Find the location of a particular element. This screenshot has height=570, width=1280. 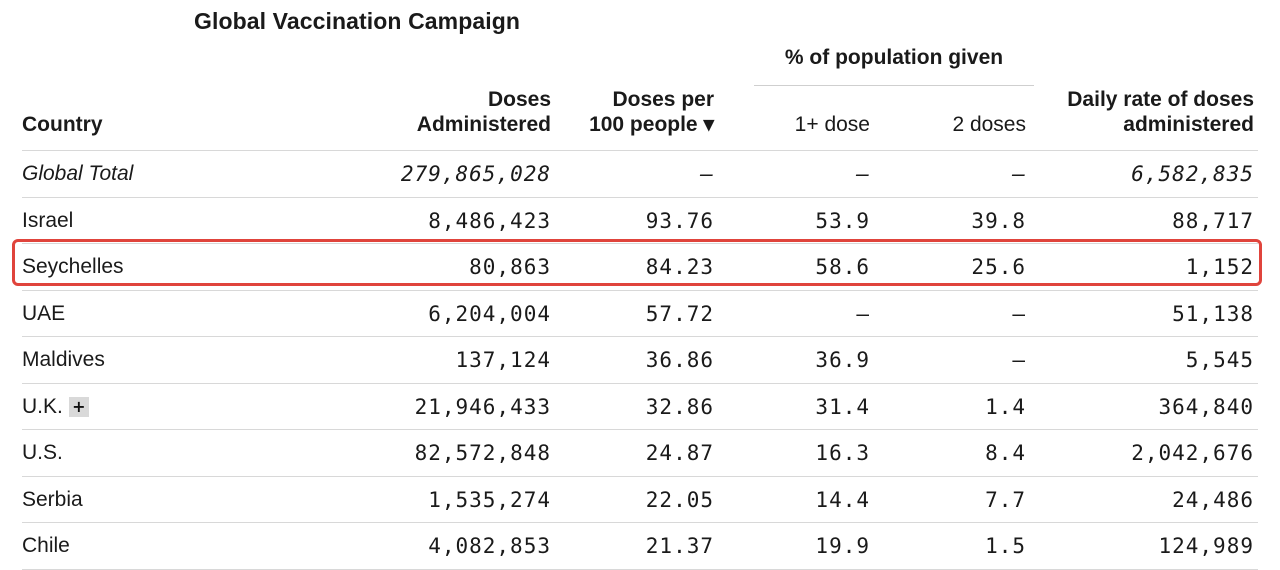

one-dose-cell: 58.6 is located at coordinates (842, 267).